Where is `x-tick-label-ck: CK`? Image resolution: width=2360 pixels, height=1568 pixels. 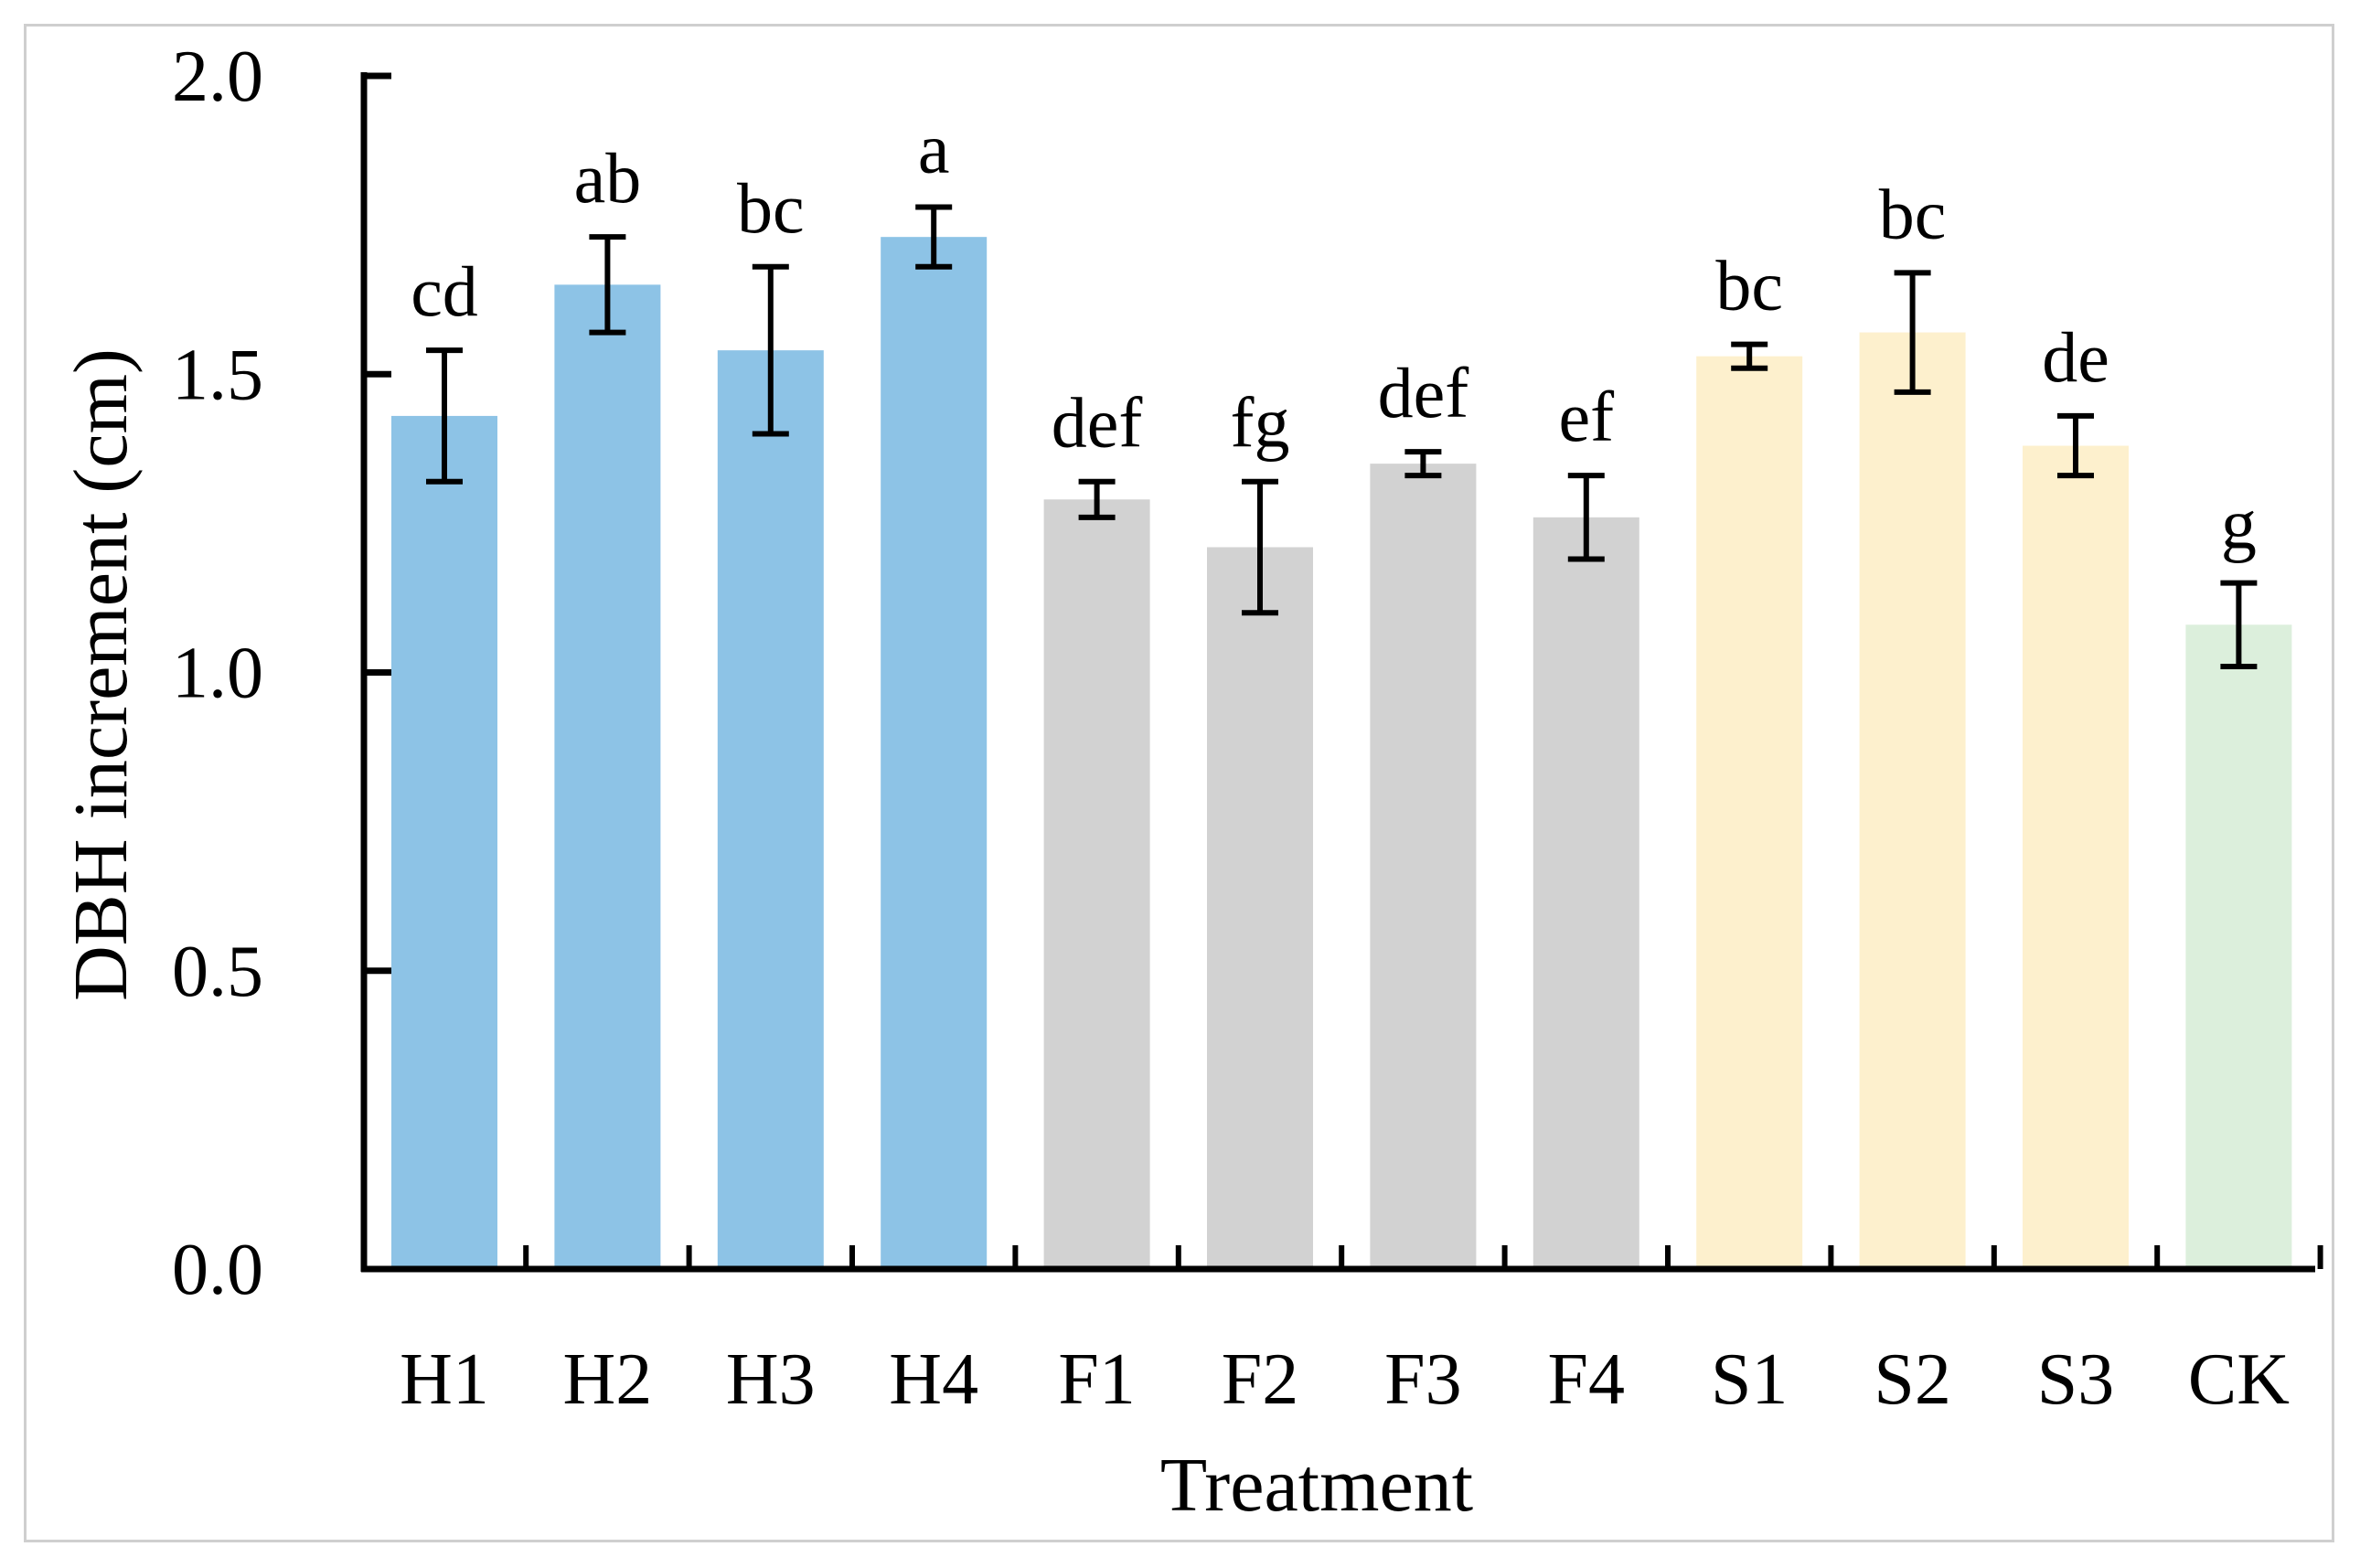
x-tick-label-ck: CK is located at coordinates (2239, 1379).